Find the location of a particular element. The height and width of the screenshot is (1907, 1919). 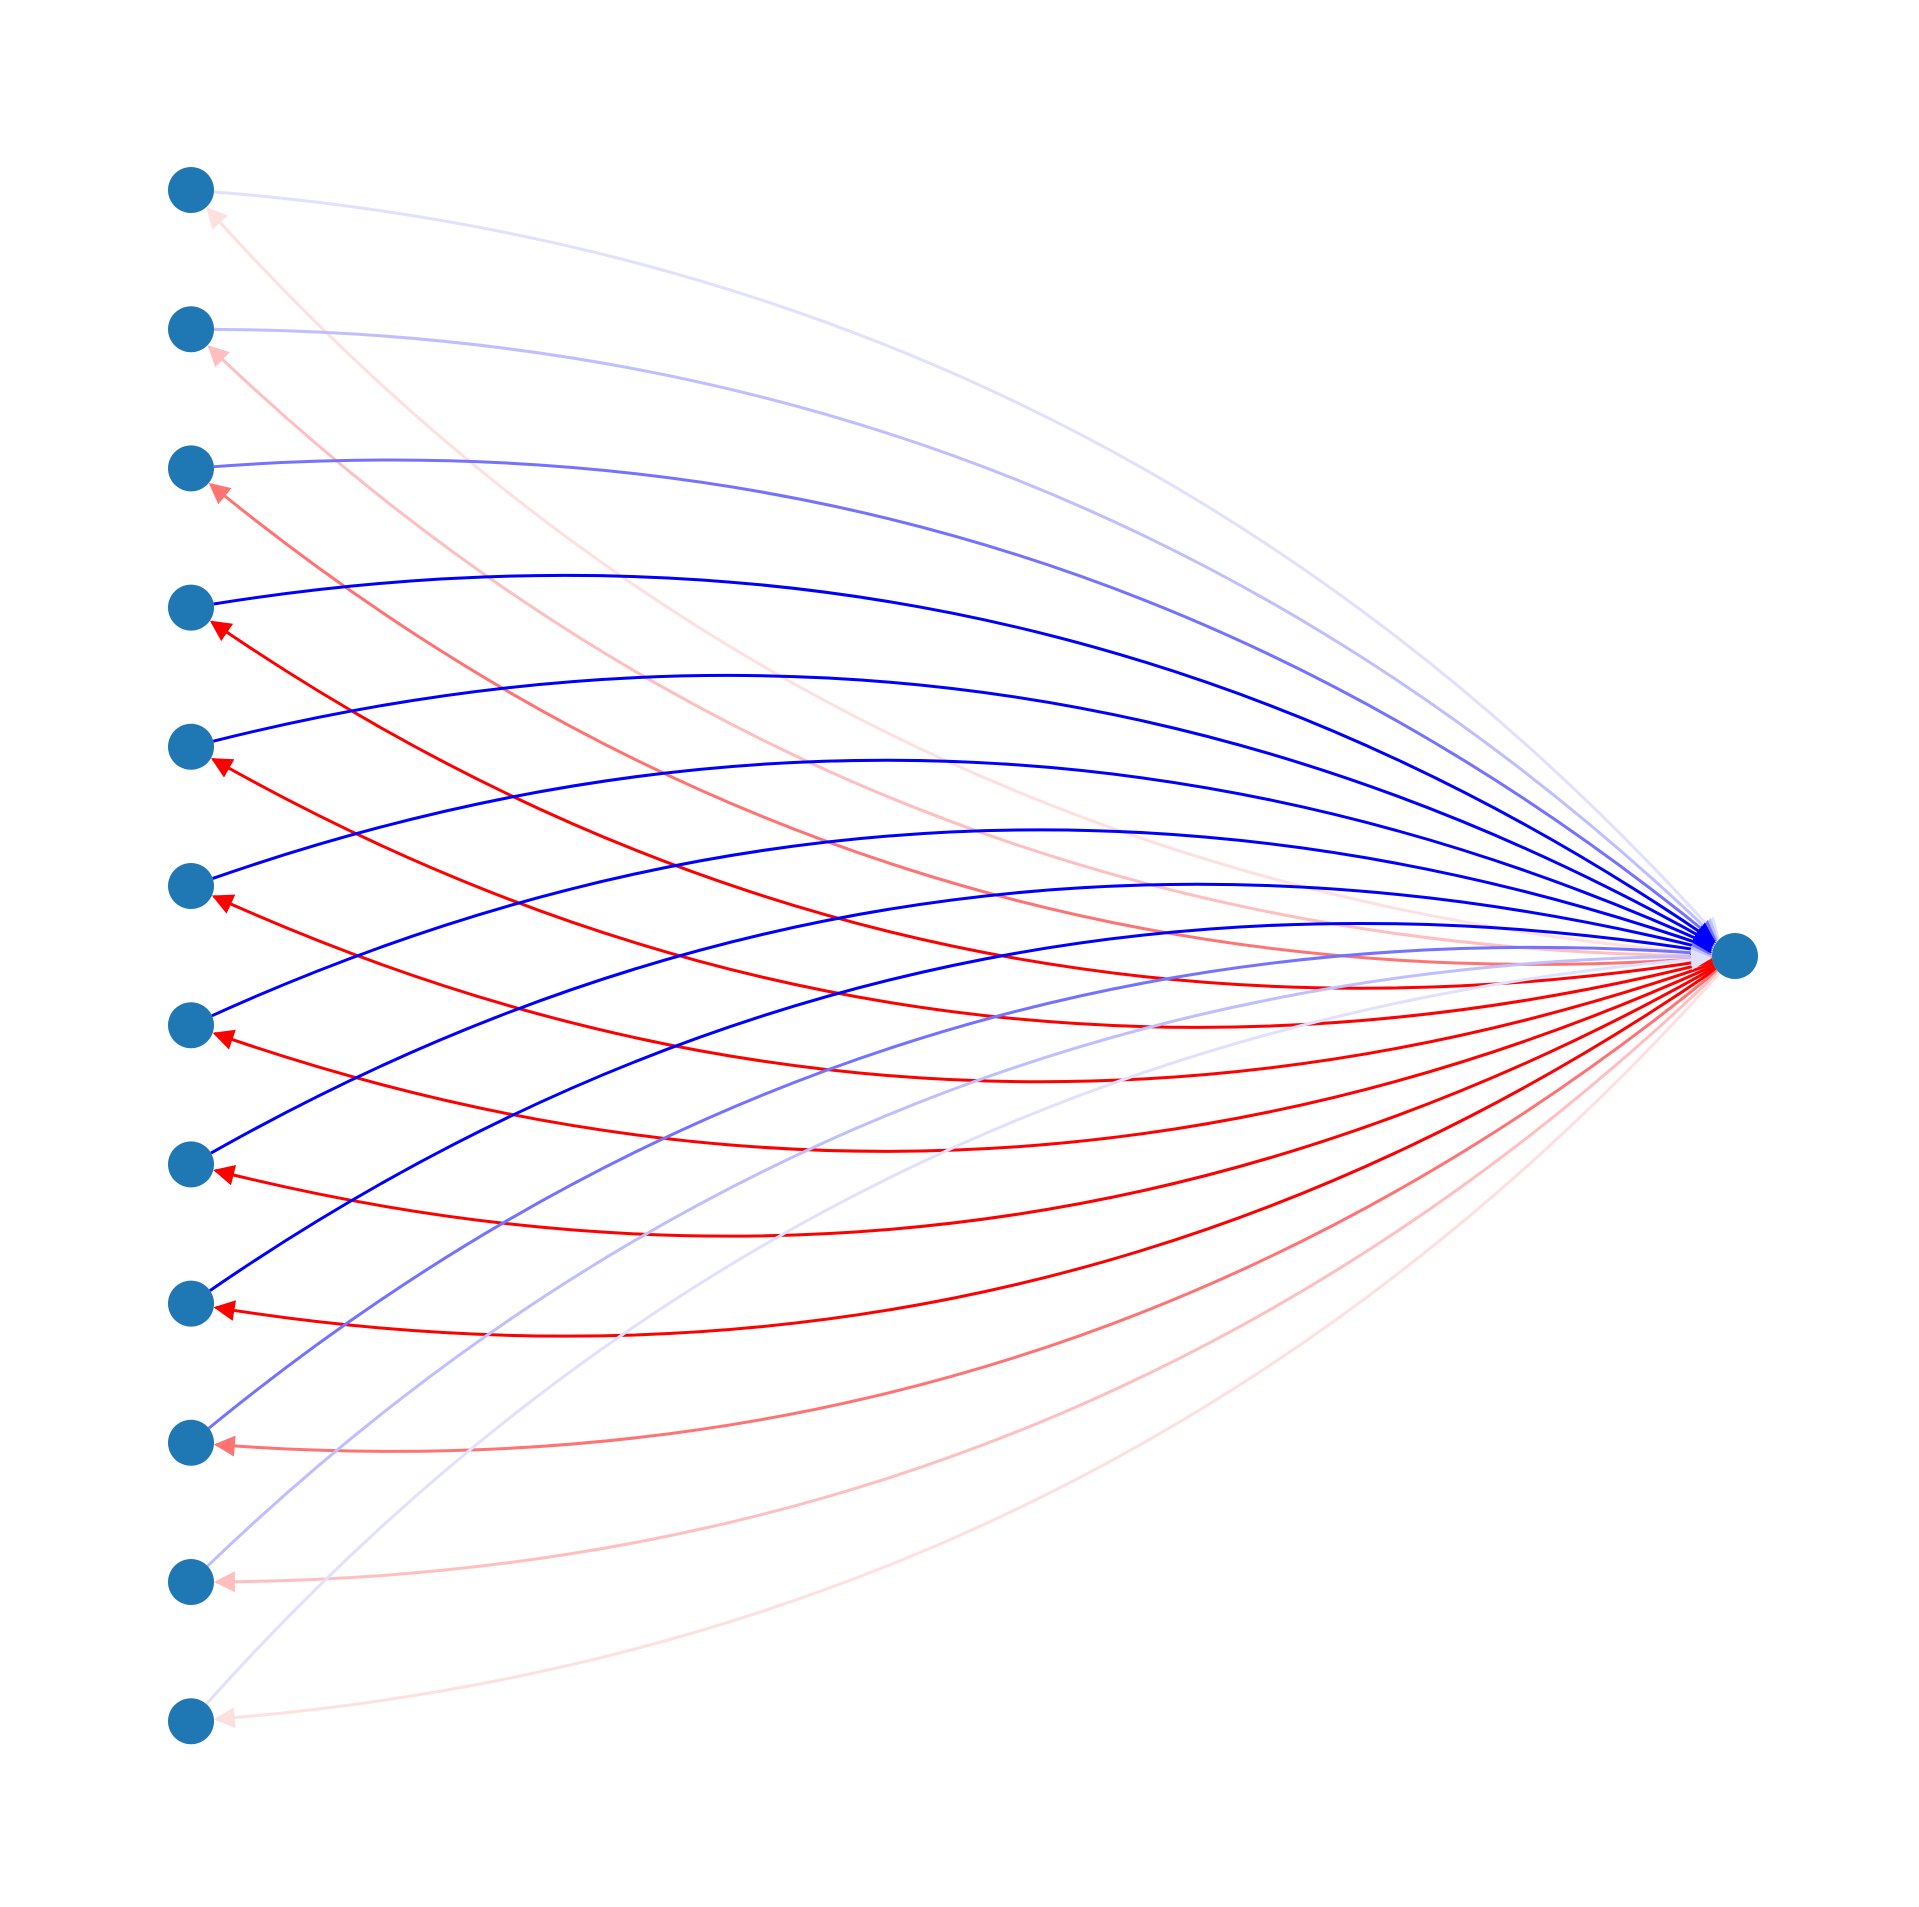

node-L6 is located at coordinates (191, 886).